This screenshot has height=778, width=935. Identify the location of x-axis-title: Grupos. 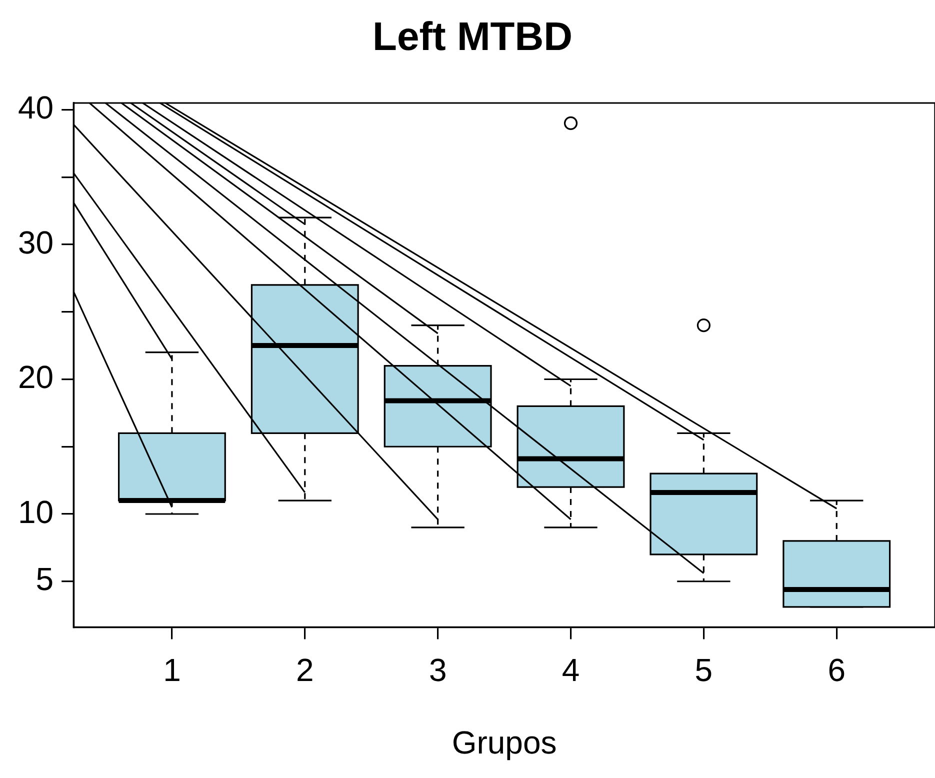
(504, 742).